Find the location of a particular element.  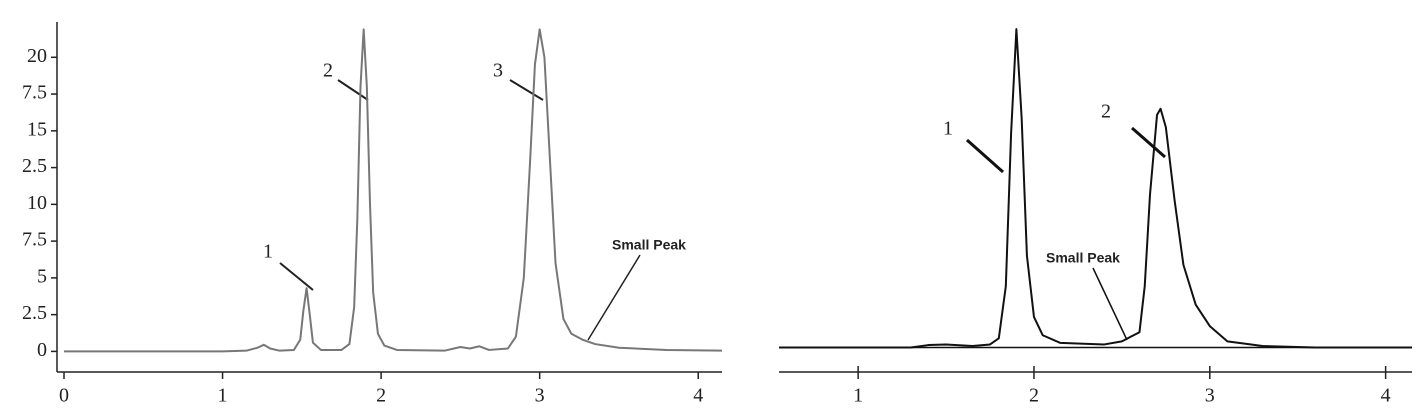

y-tick-label: 15 is located at coordinates (37, 129).